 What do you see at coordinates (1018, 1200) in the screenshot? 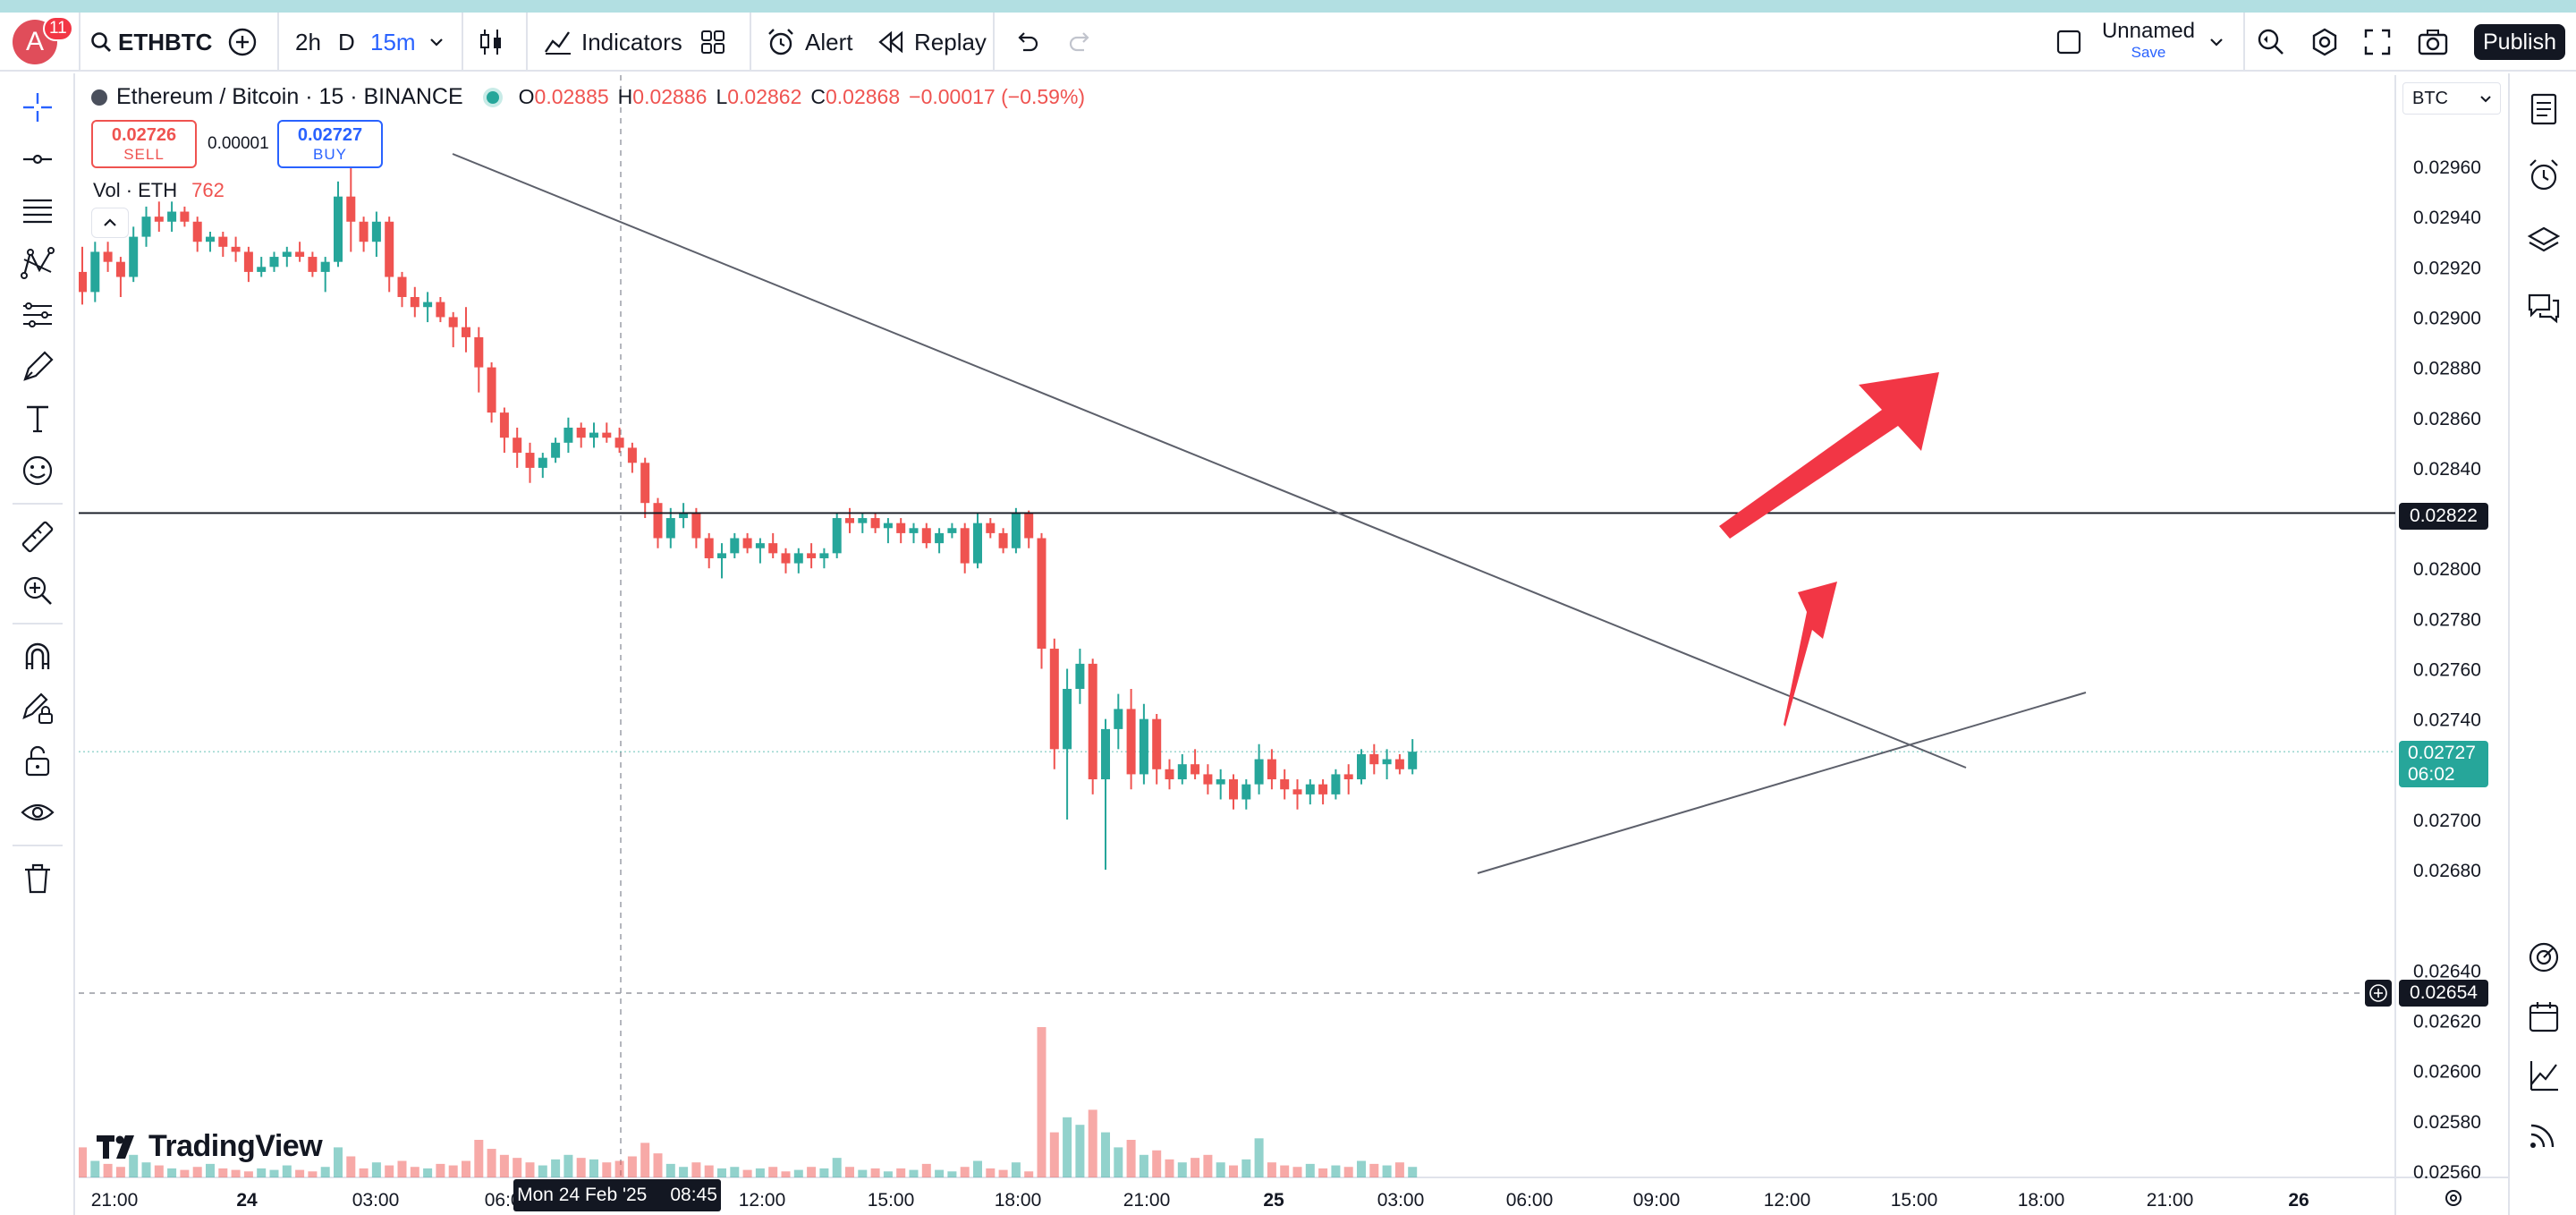
I see `time-tick-label: 18:00` at bounding box center [1018, 1200].